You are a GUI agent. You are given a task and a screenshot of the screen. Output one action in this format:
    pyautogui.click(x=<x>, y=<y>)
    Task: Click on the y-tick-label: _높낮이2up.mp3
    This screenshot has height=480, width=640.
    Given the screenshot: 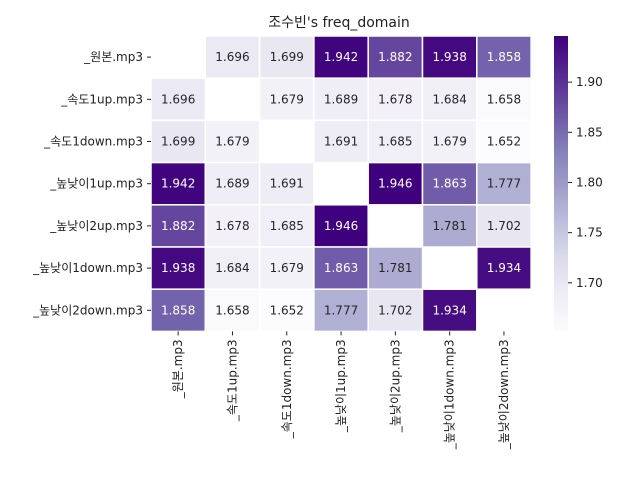 What is the action you would take?
    pyautogui.click(x=96, y=226)
    